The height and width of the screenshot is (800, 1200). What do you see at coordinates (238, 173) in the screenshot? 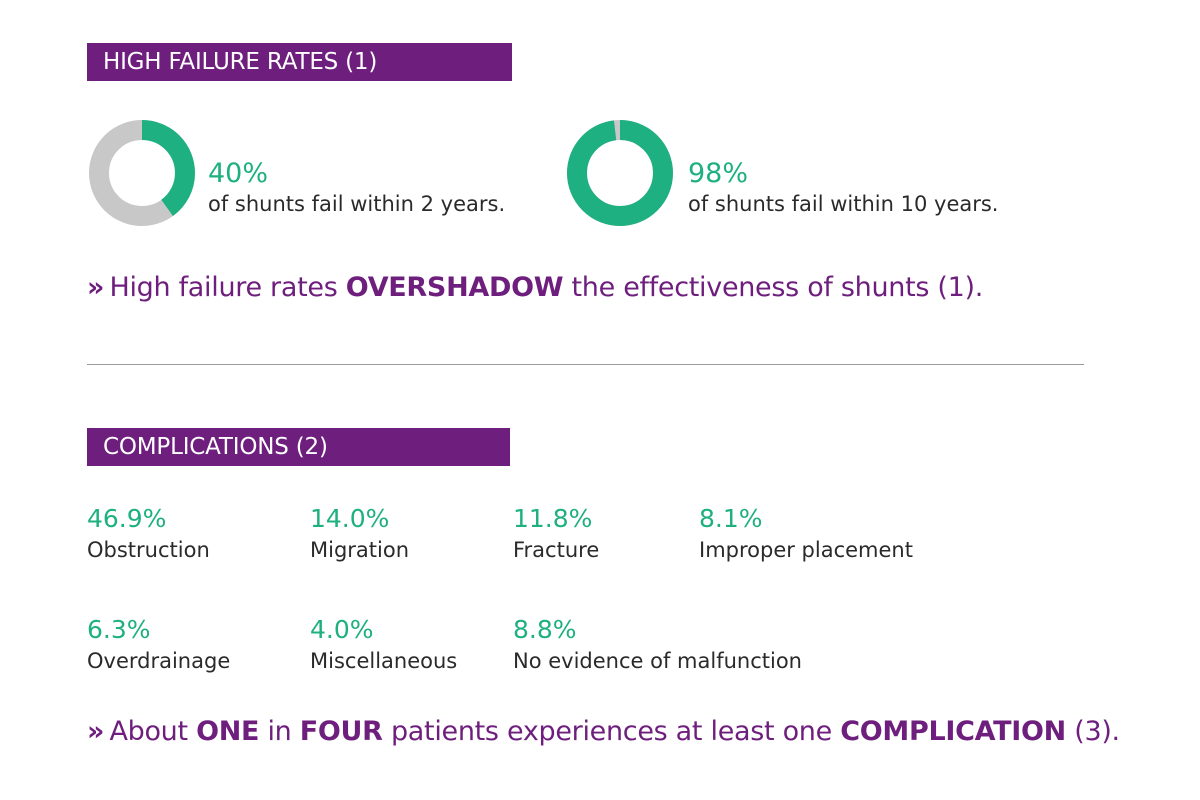
I see `stat-percent: 40%` at bounding box center [238, 173].